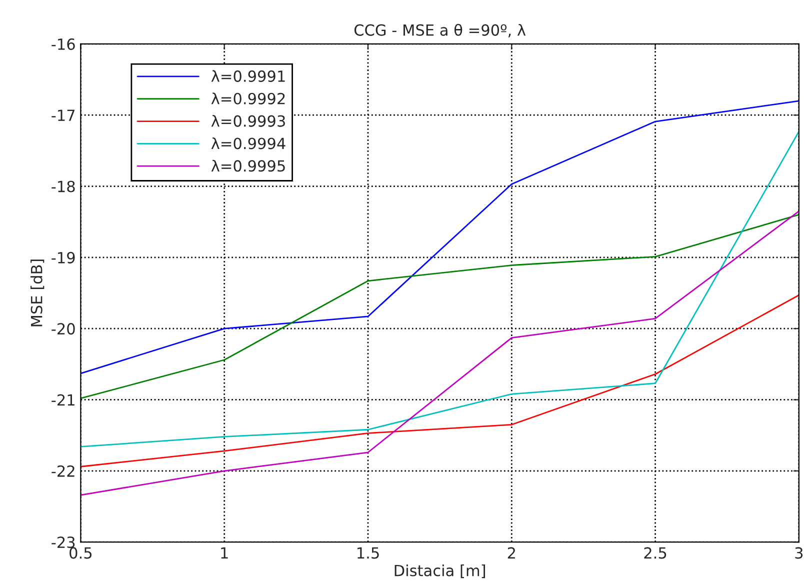 This screenshot has height=586, width=807. What do you see at coordinates (37, 293) in the screenshot?
I see `y-axis-title: MSE [dB]` at bounding box center [37, 293].